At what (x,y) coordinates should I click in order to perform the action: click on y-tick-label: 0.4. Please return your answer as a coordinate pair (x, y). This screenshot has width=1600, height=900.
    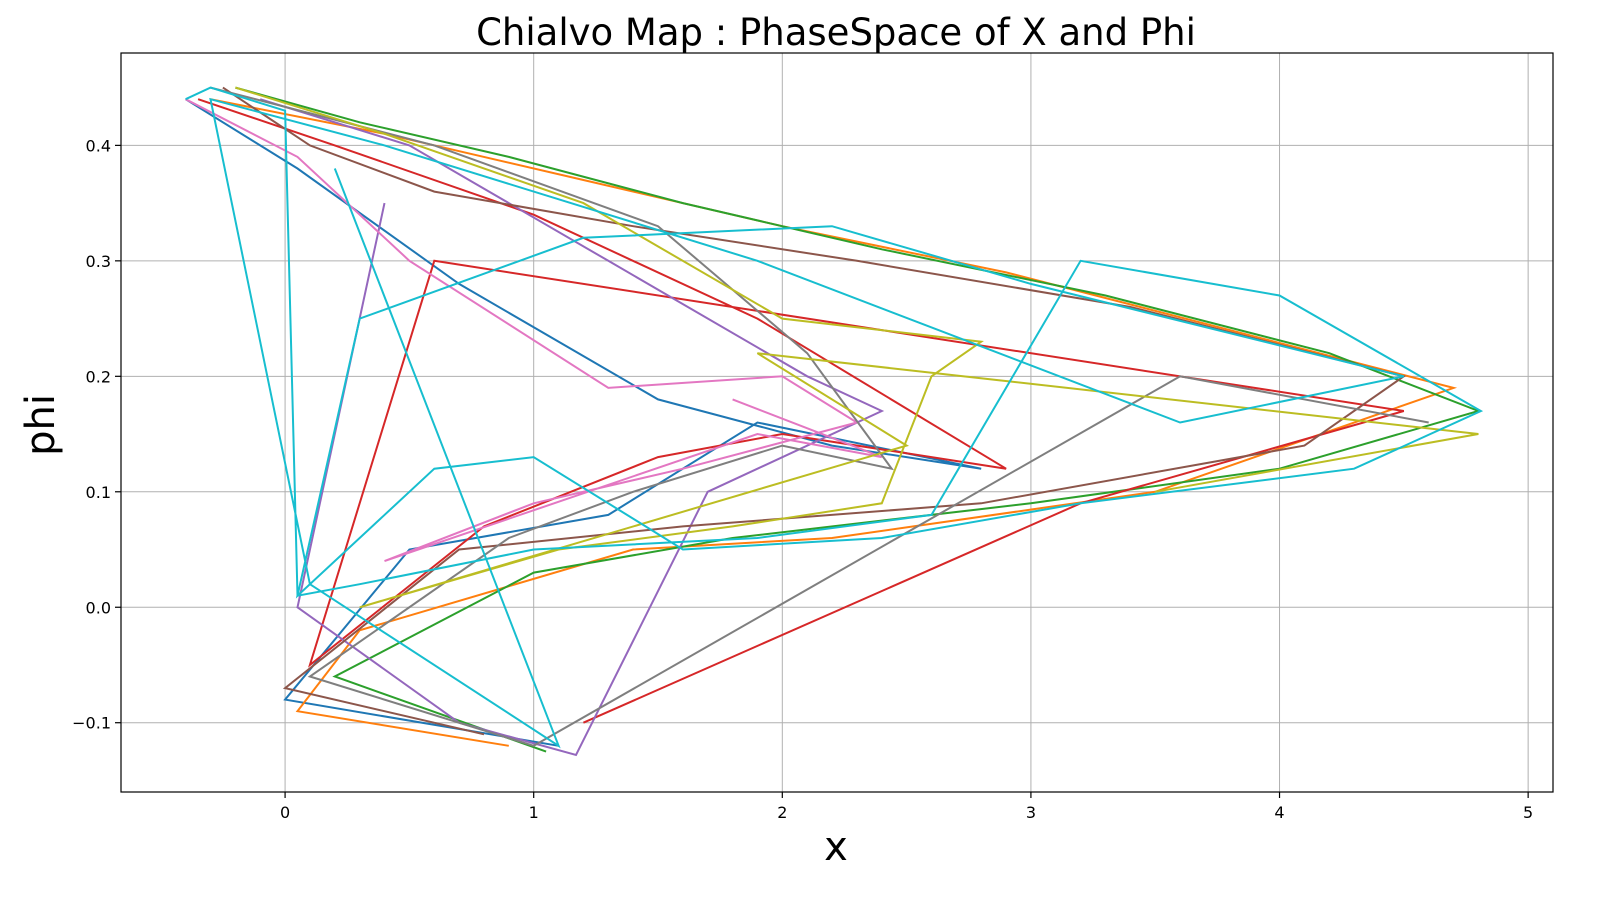
    Looking at the image, I should click on (98, 145).